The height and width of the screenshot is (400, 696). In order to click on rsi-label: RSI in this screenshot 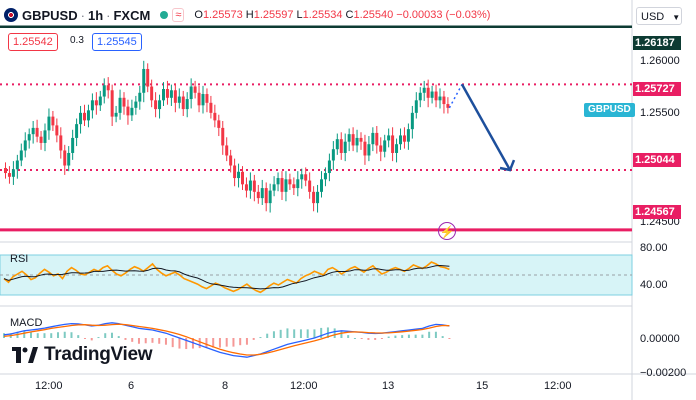, I will do `click(19, 259)`.